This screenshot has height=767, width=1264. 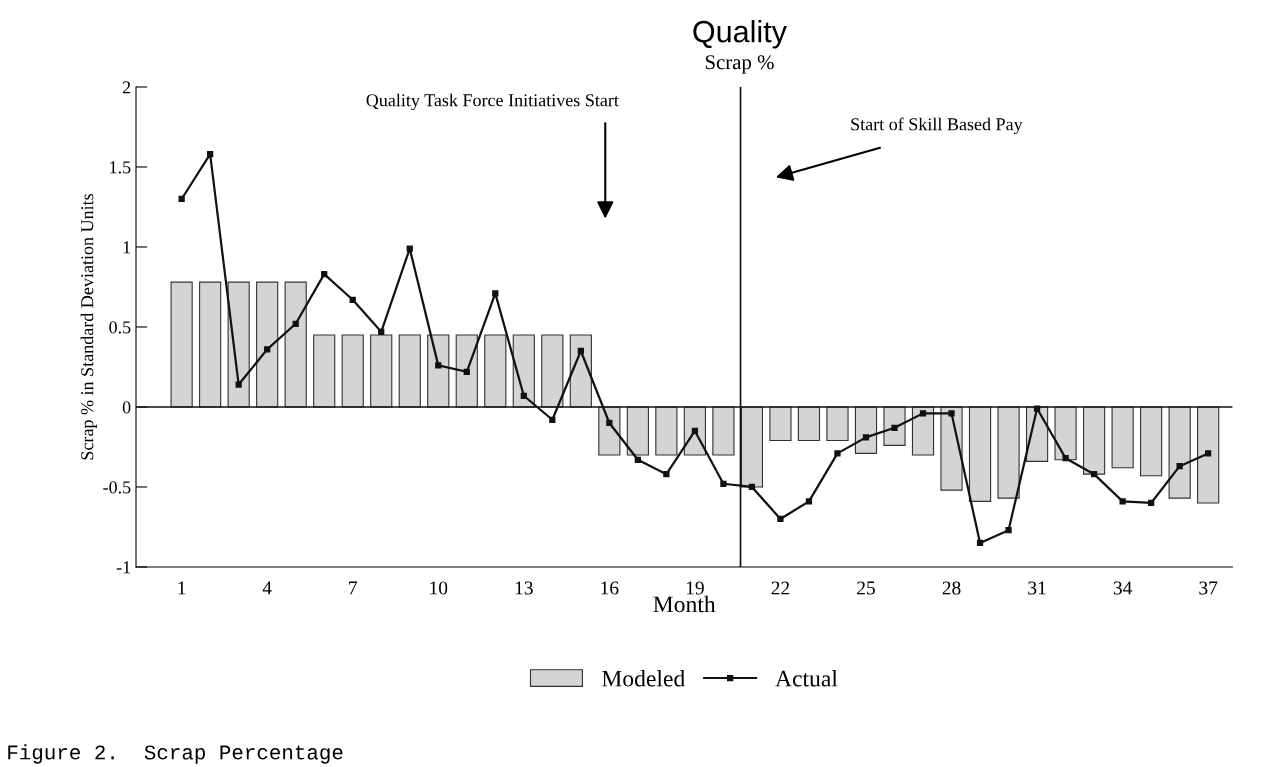 I want to click on y-tick-label: 0.5, so click(x=120, y=327).